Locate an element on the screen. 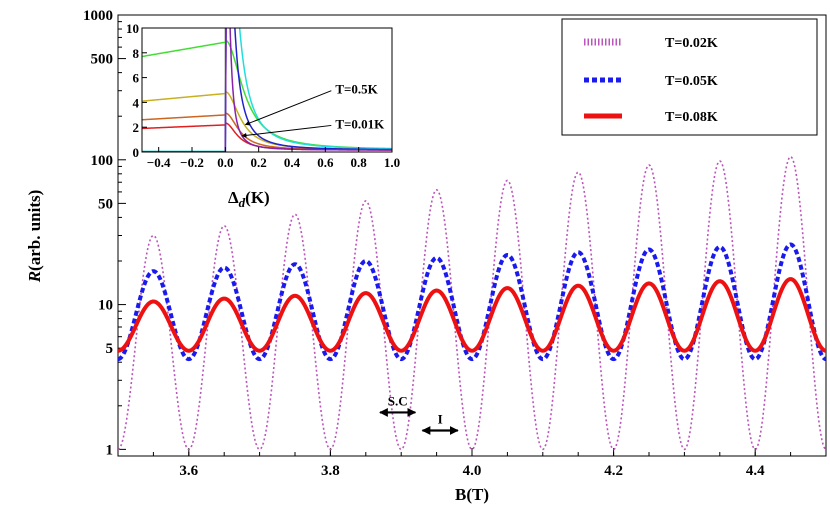  inset-curve-T=0.01K is located at coordinates (267, 90).